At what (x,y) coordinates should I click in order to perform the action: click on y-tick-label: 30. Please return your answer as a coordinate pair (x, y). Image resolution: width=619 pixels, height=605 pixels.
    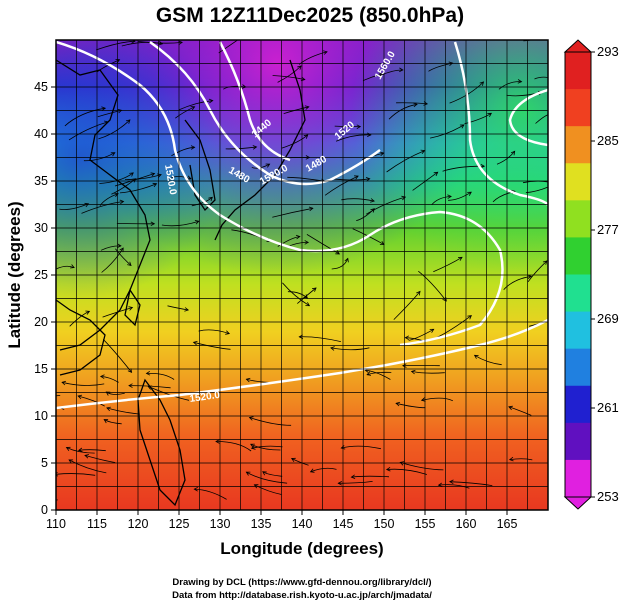
    Looking at the image, I should click on (41, 228).